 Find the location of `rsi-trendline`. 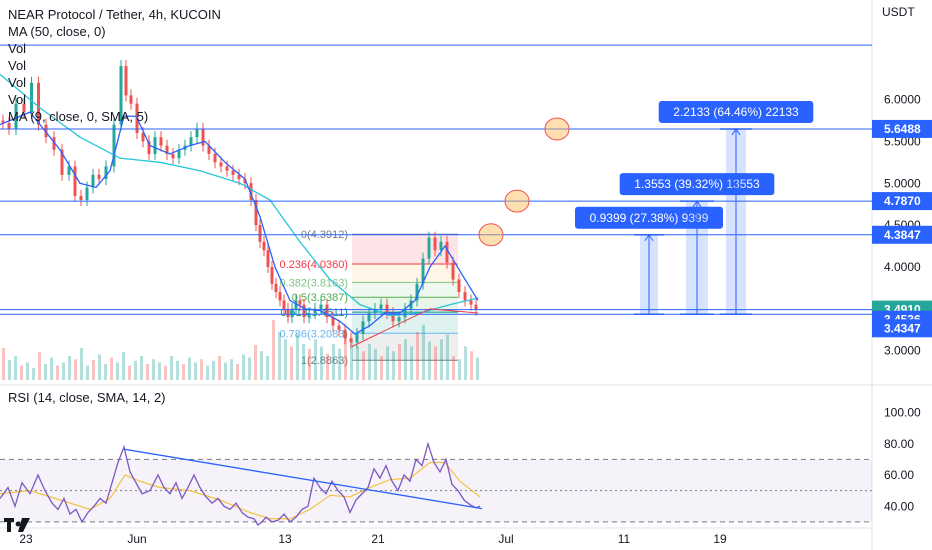

rsi-trendline is located at coordinates (303, 479).